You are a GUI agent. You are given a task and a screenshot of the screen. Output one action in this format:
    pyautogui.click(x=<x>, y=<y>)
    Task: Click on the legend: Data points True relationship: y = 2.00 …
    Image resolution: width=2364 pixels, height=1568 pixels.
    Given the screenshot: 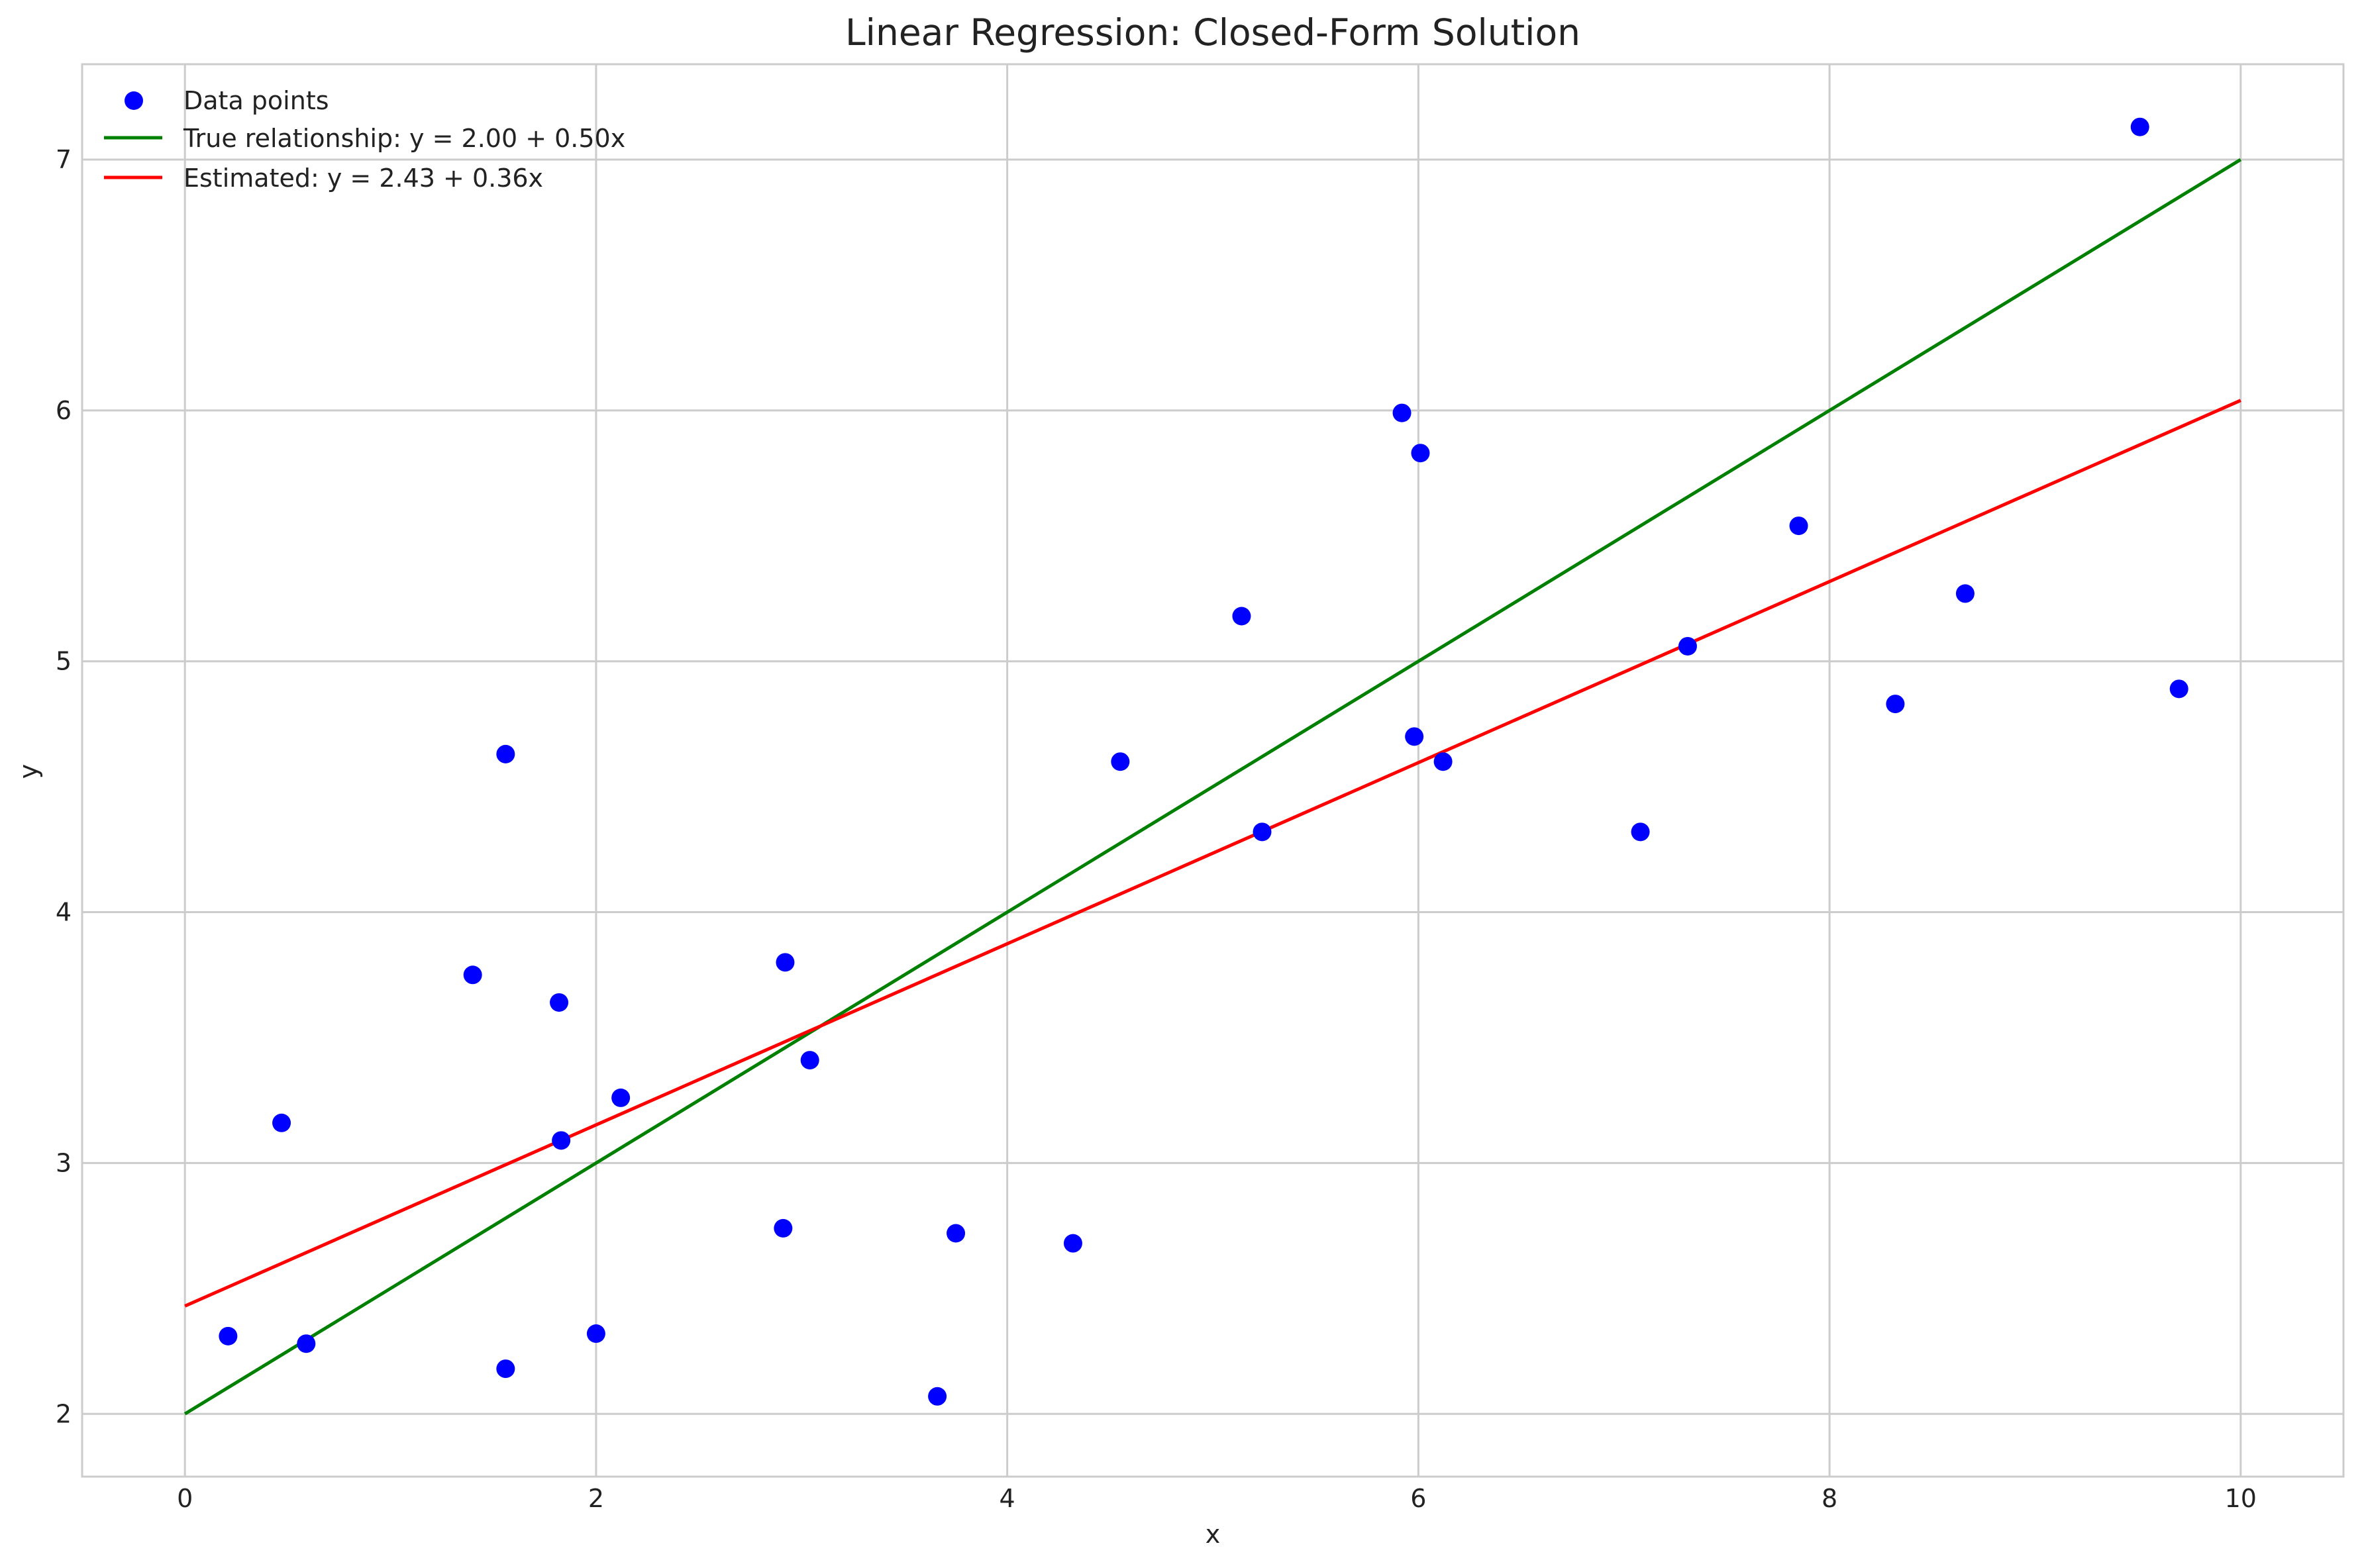 What is the action you would take?
    pyautogui.click(x=365, y=139)
    